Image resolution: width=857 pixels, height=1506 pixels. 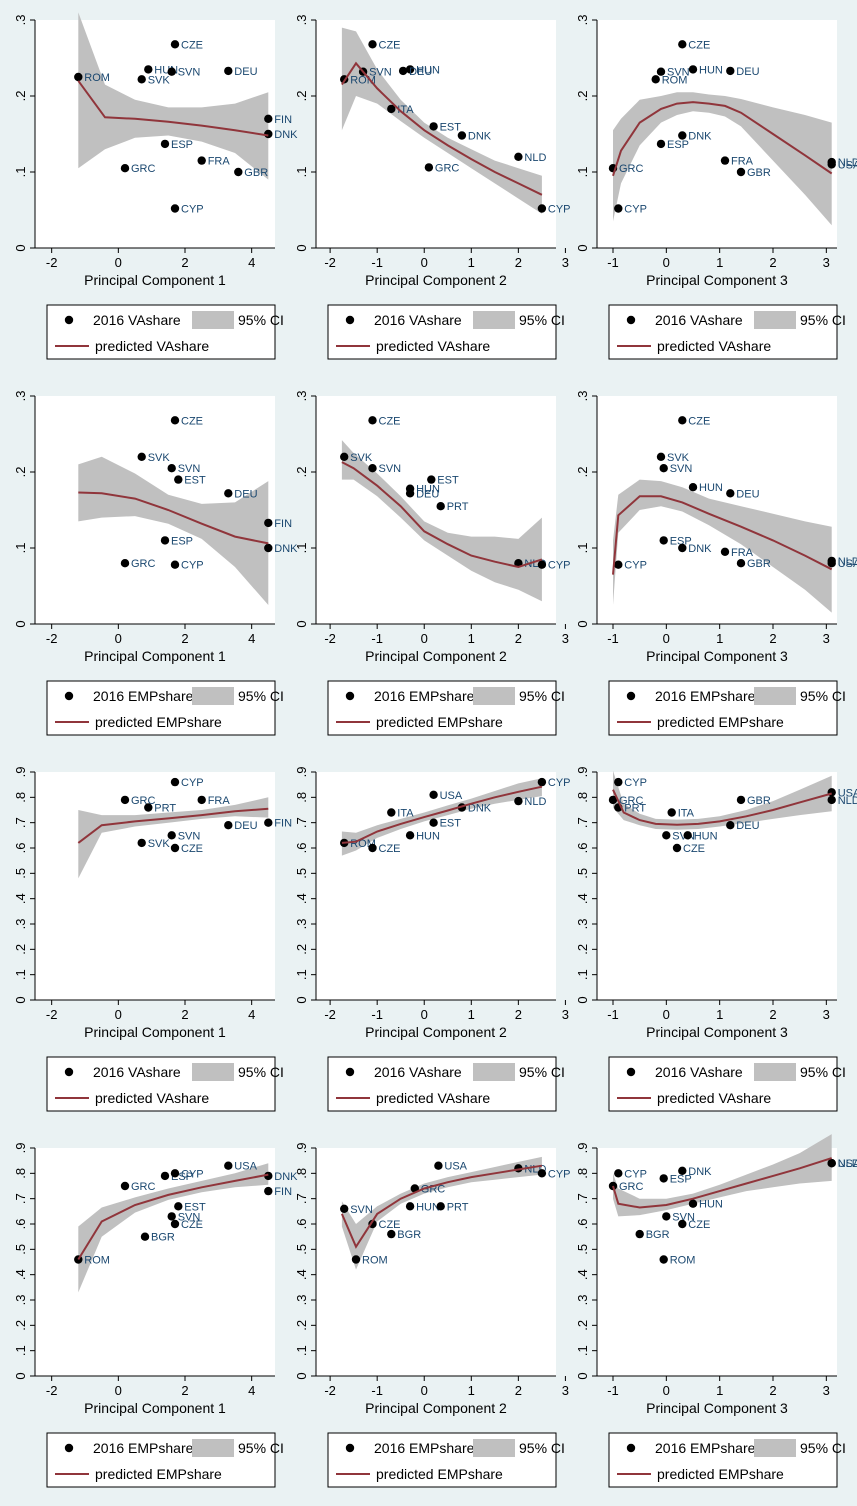 I want to click on y-tick-label: .1, so click(x=301, y=1350).